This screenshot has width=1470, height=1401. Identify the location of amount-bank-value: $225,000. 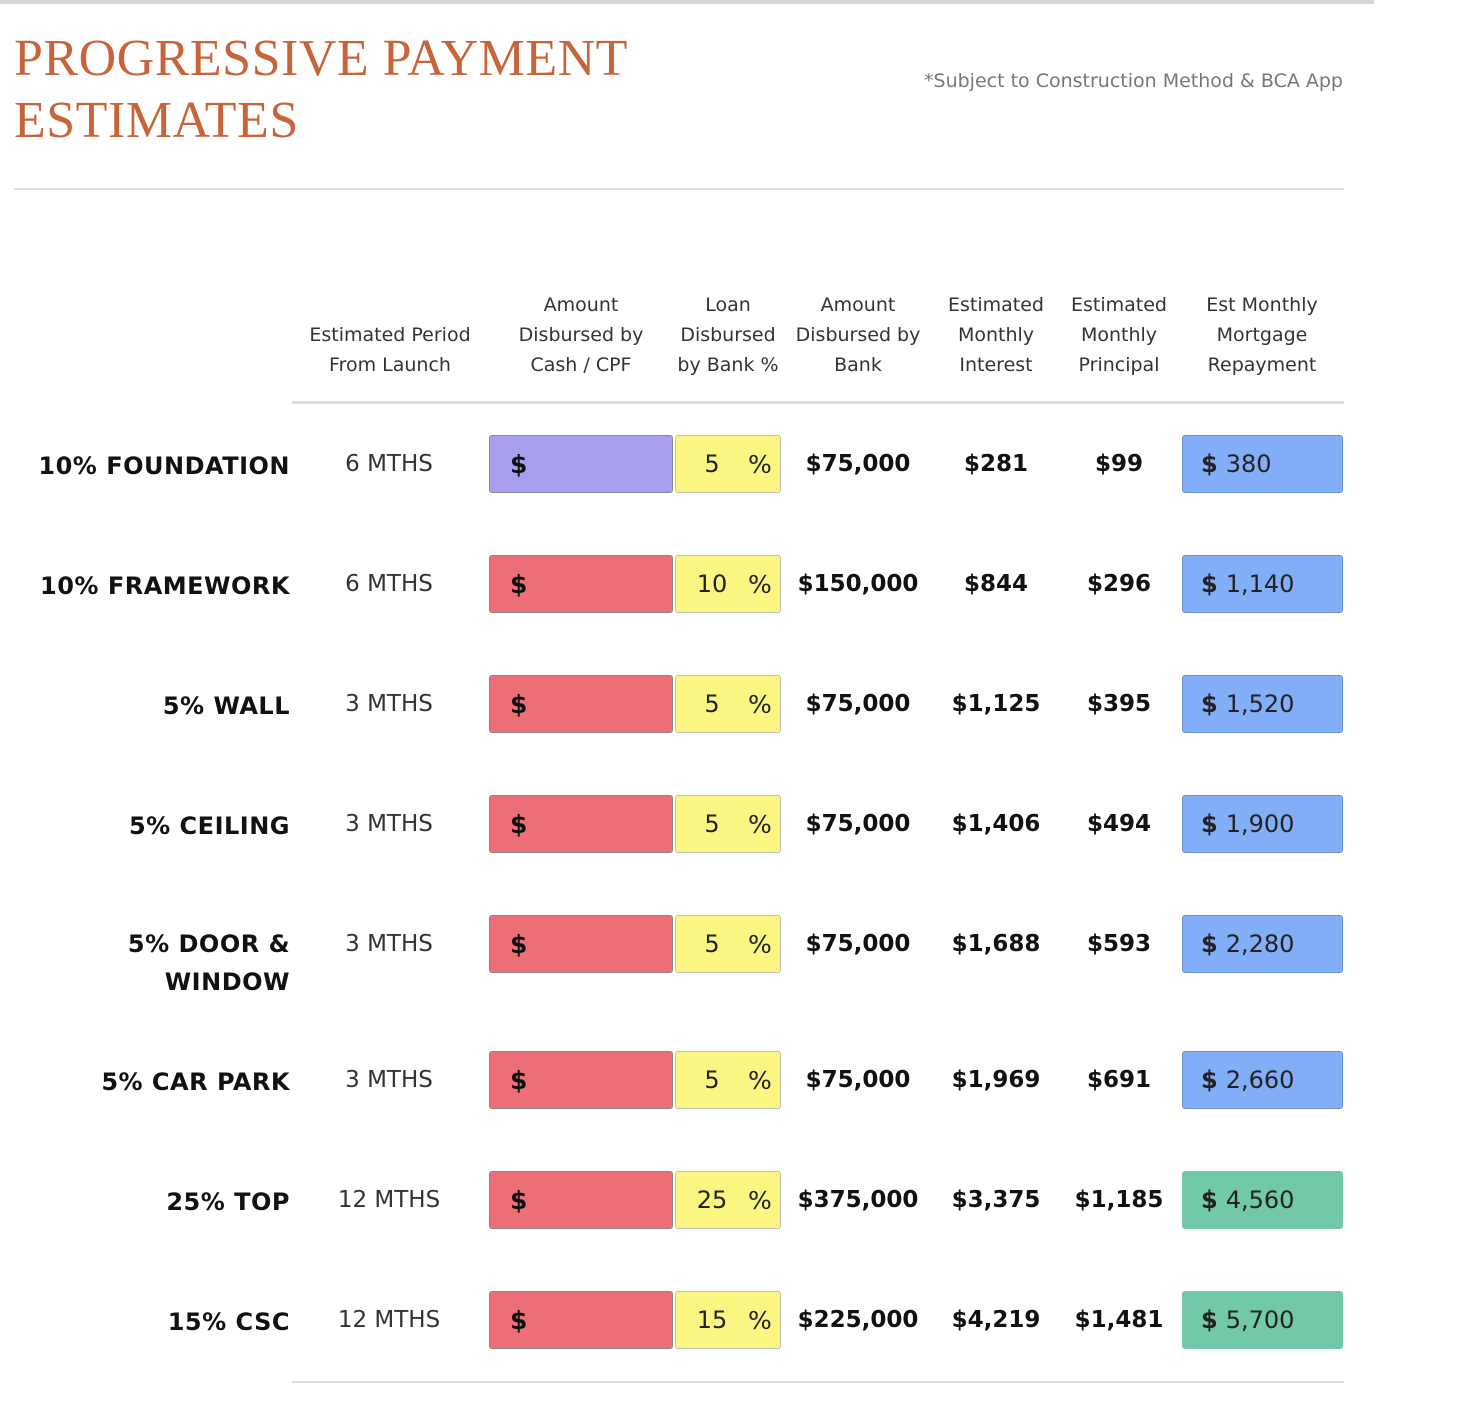
(858, 1320).